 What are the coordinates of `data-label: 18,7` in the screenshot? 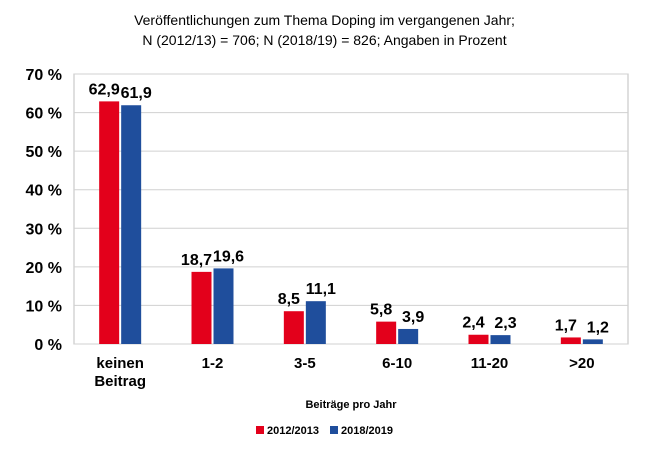 It's located at (196, 260).